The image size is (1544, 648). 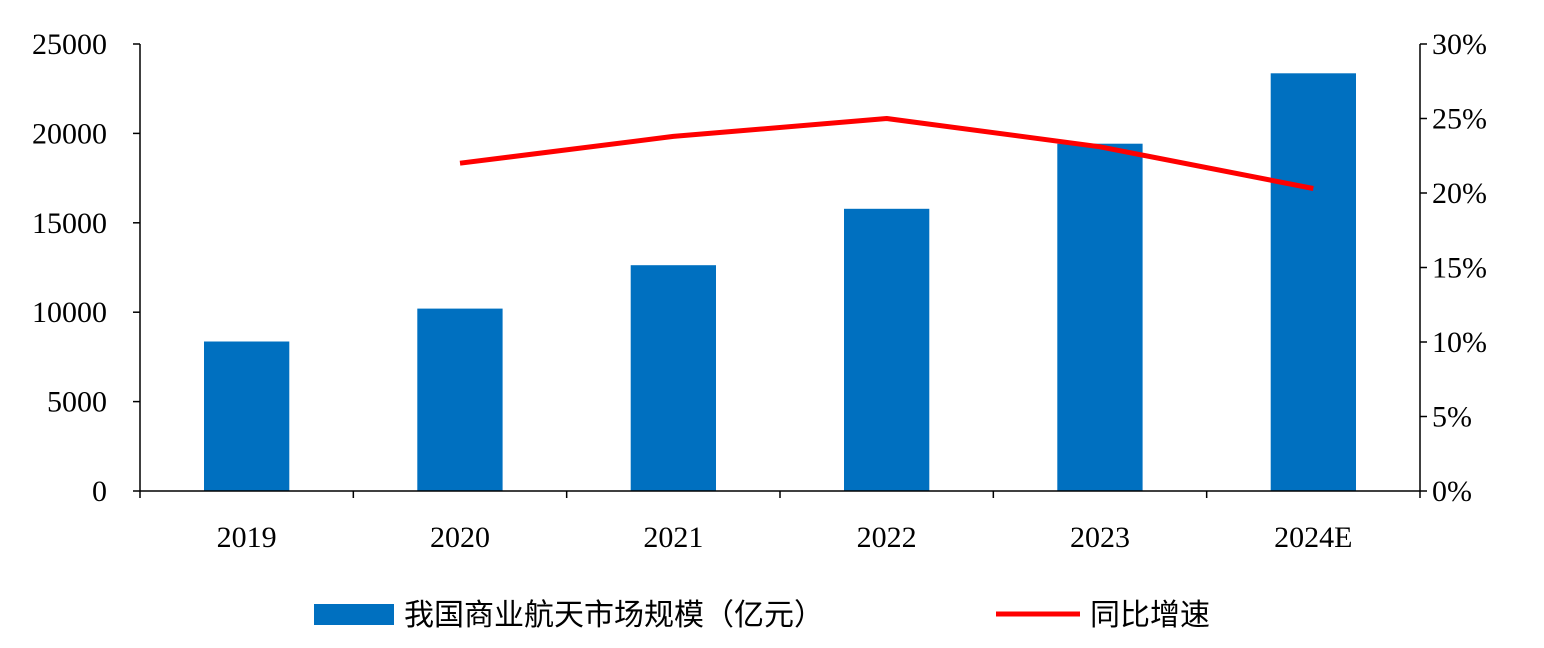 What do you see at coordinates (886, 153) in the screenshot?
I see `growth-line` at bounding box center [886, 153].